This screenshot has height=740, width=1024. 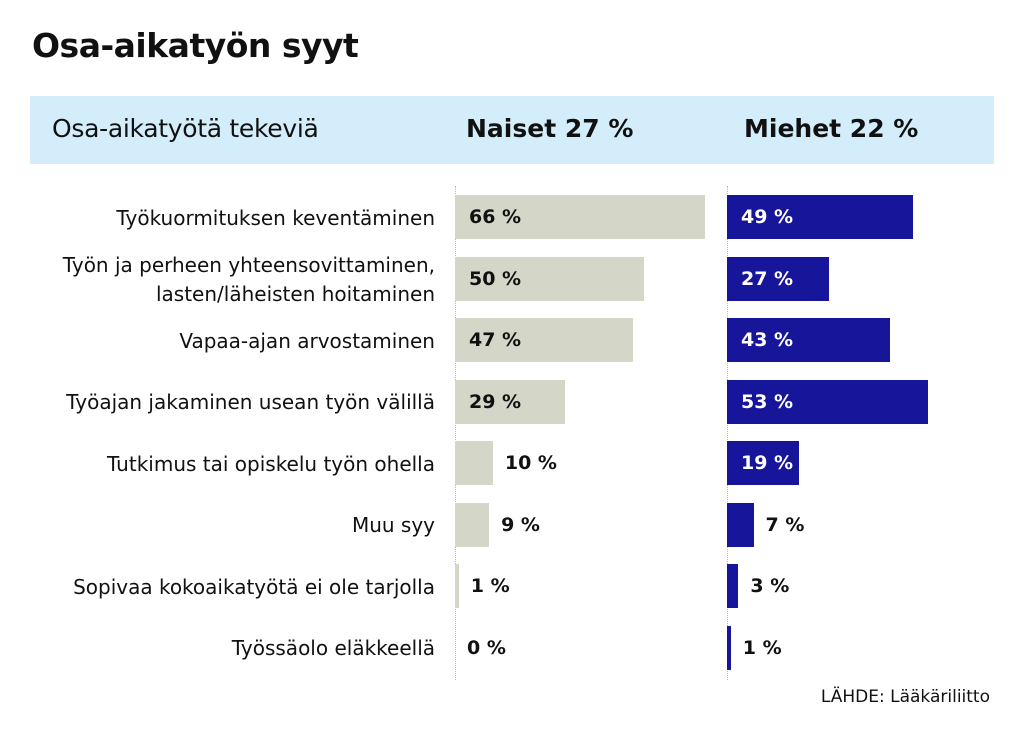 I want to click on category-label-line: lasten/läheisten hoitaminen, so click(x=295, y=293).